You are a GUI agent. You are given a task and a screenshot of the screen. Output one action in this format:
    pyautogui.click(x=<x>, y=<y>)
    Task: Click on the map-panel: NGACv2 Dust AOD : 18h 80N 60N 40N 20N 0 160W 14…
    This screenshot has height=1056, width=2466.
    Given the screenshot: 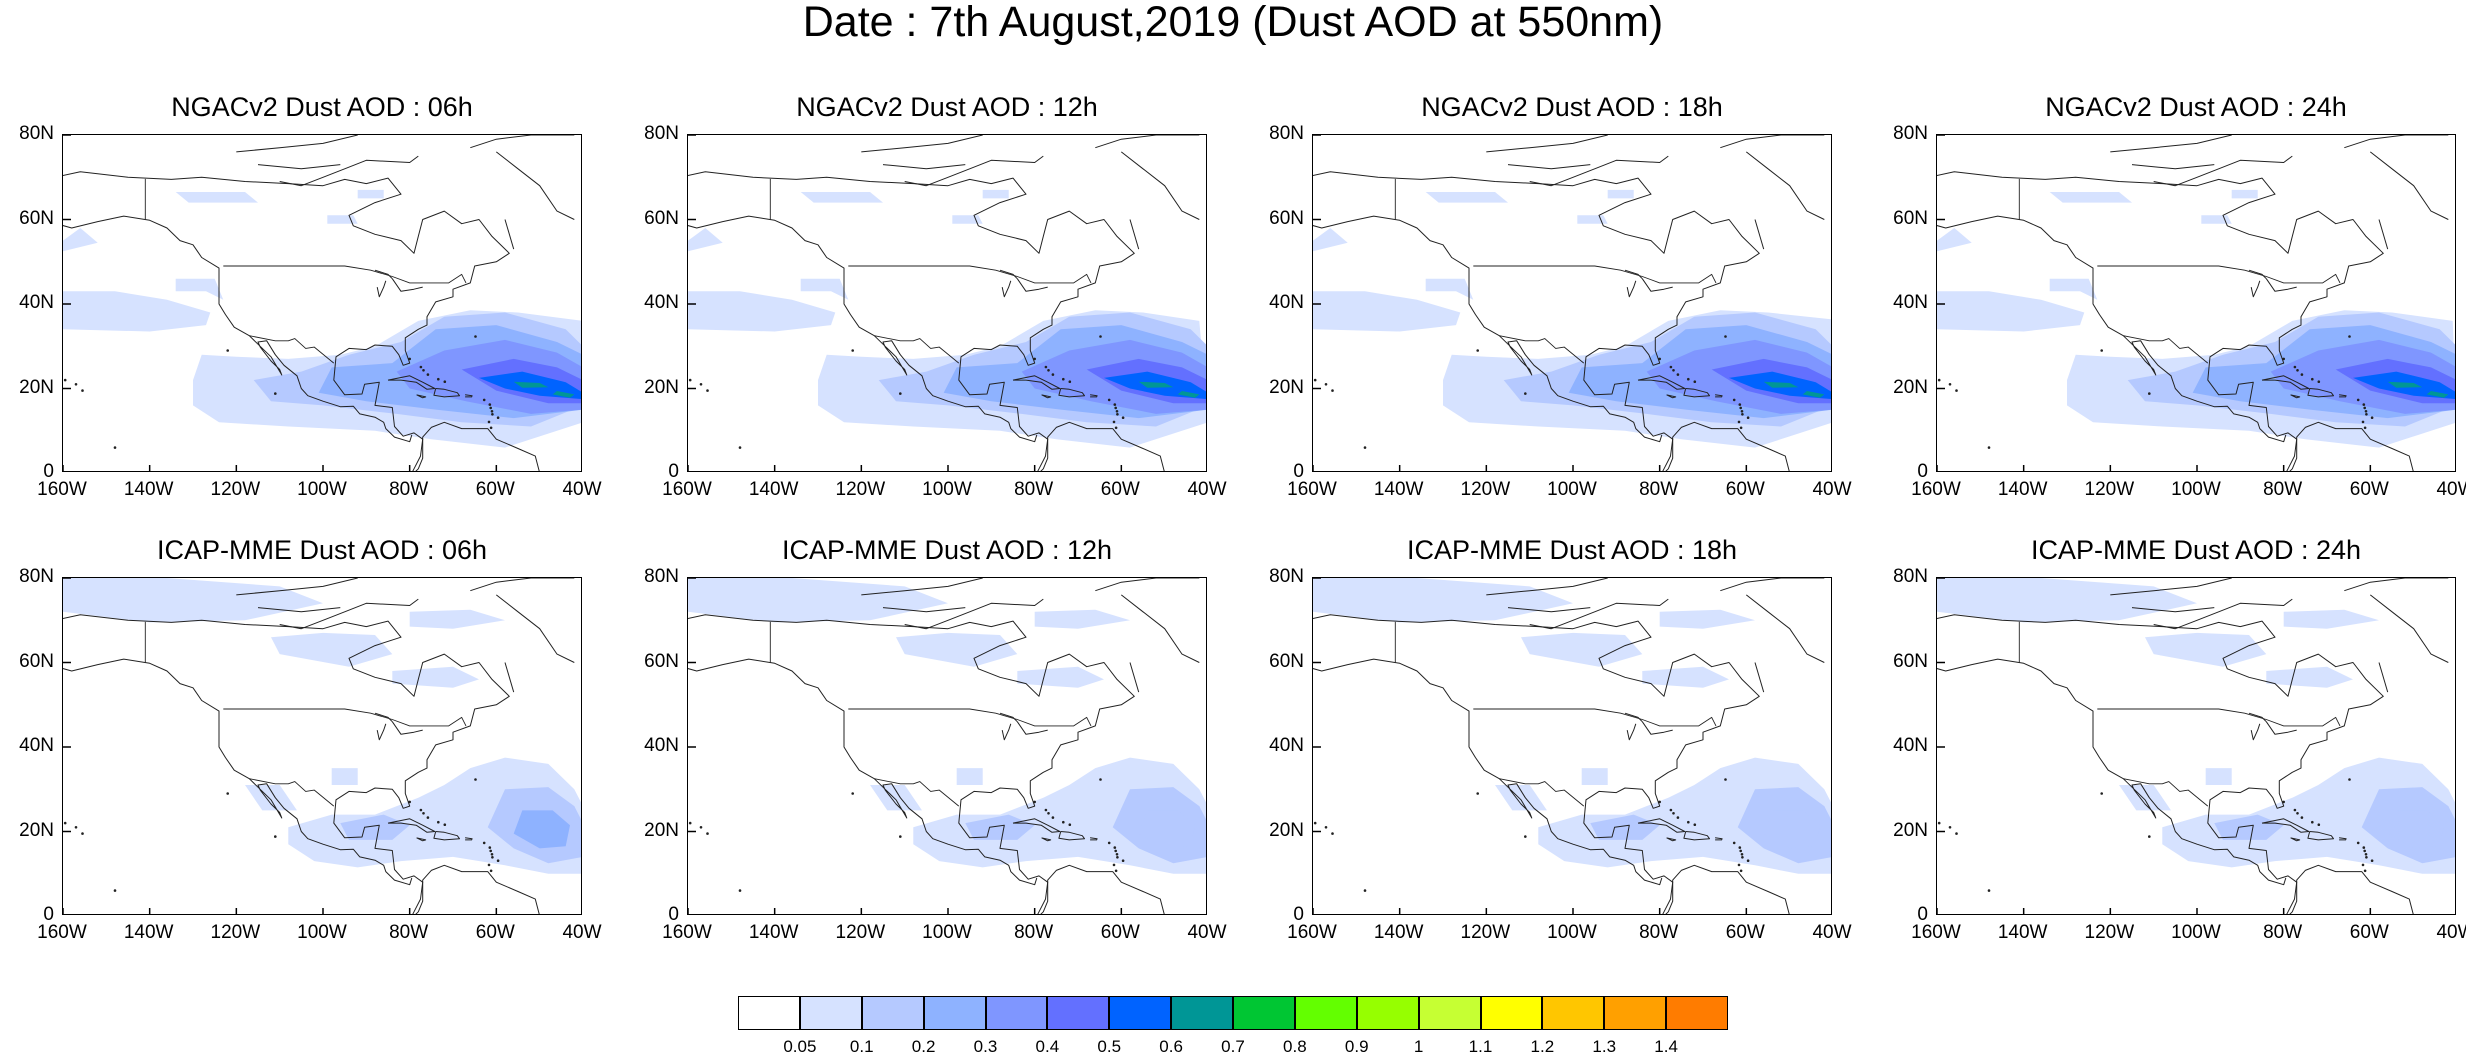 What is the action you would take?
    pyautogui.click(x=1560, y=302)
    